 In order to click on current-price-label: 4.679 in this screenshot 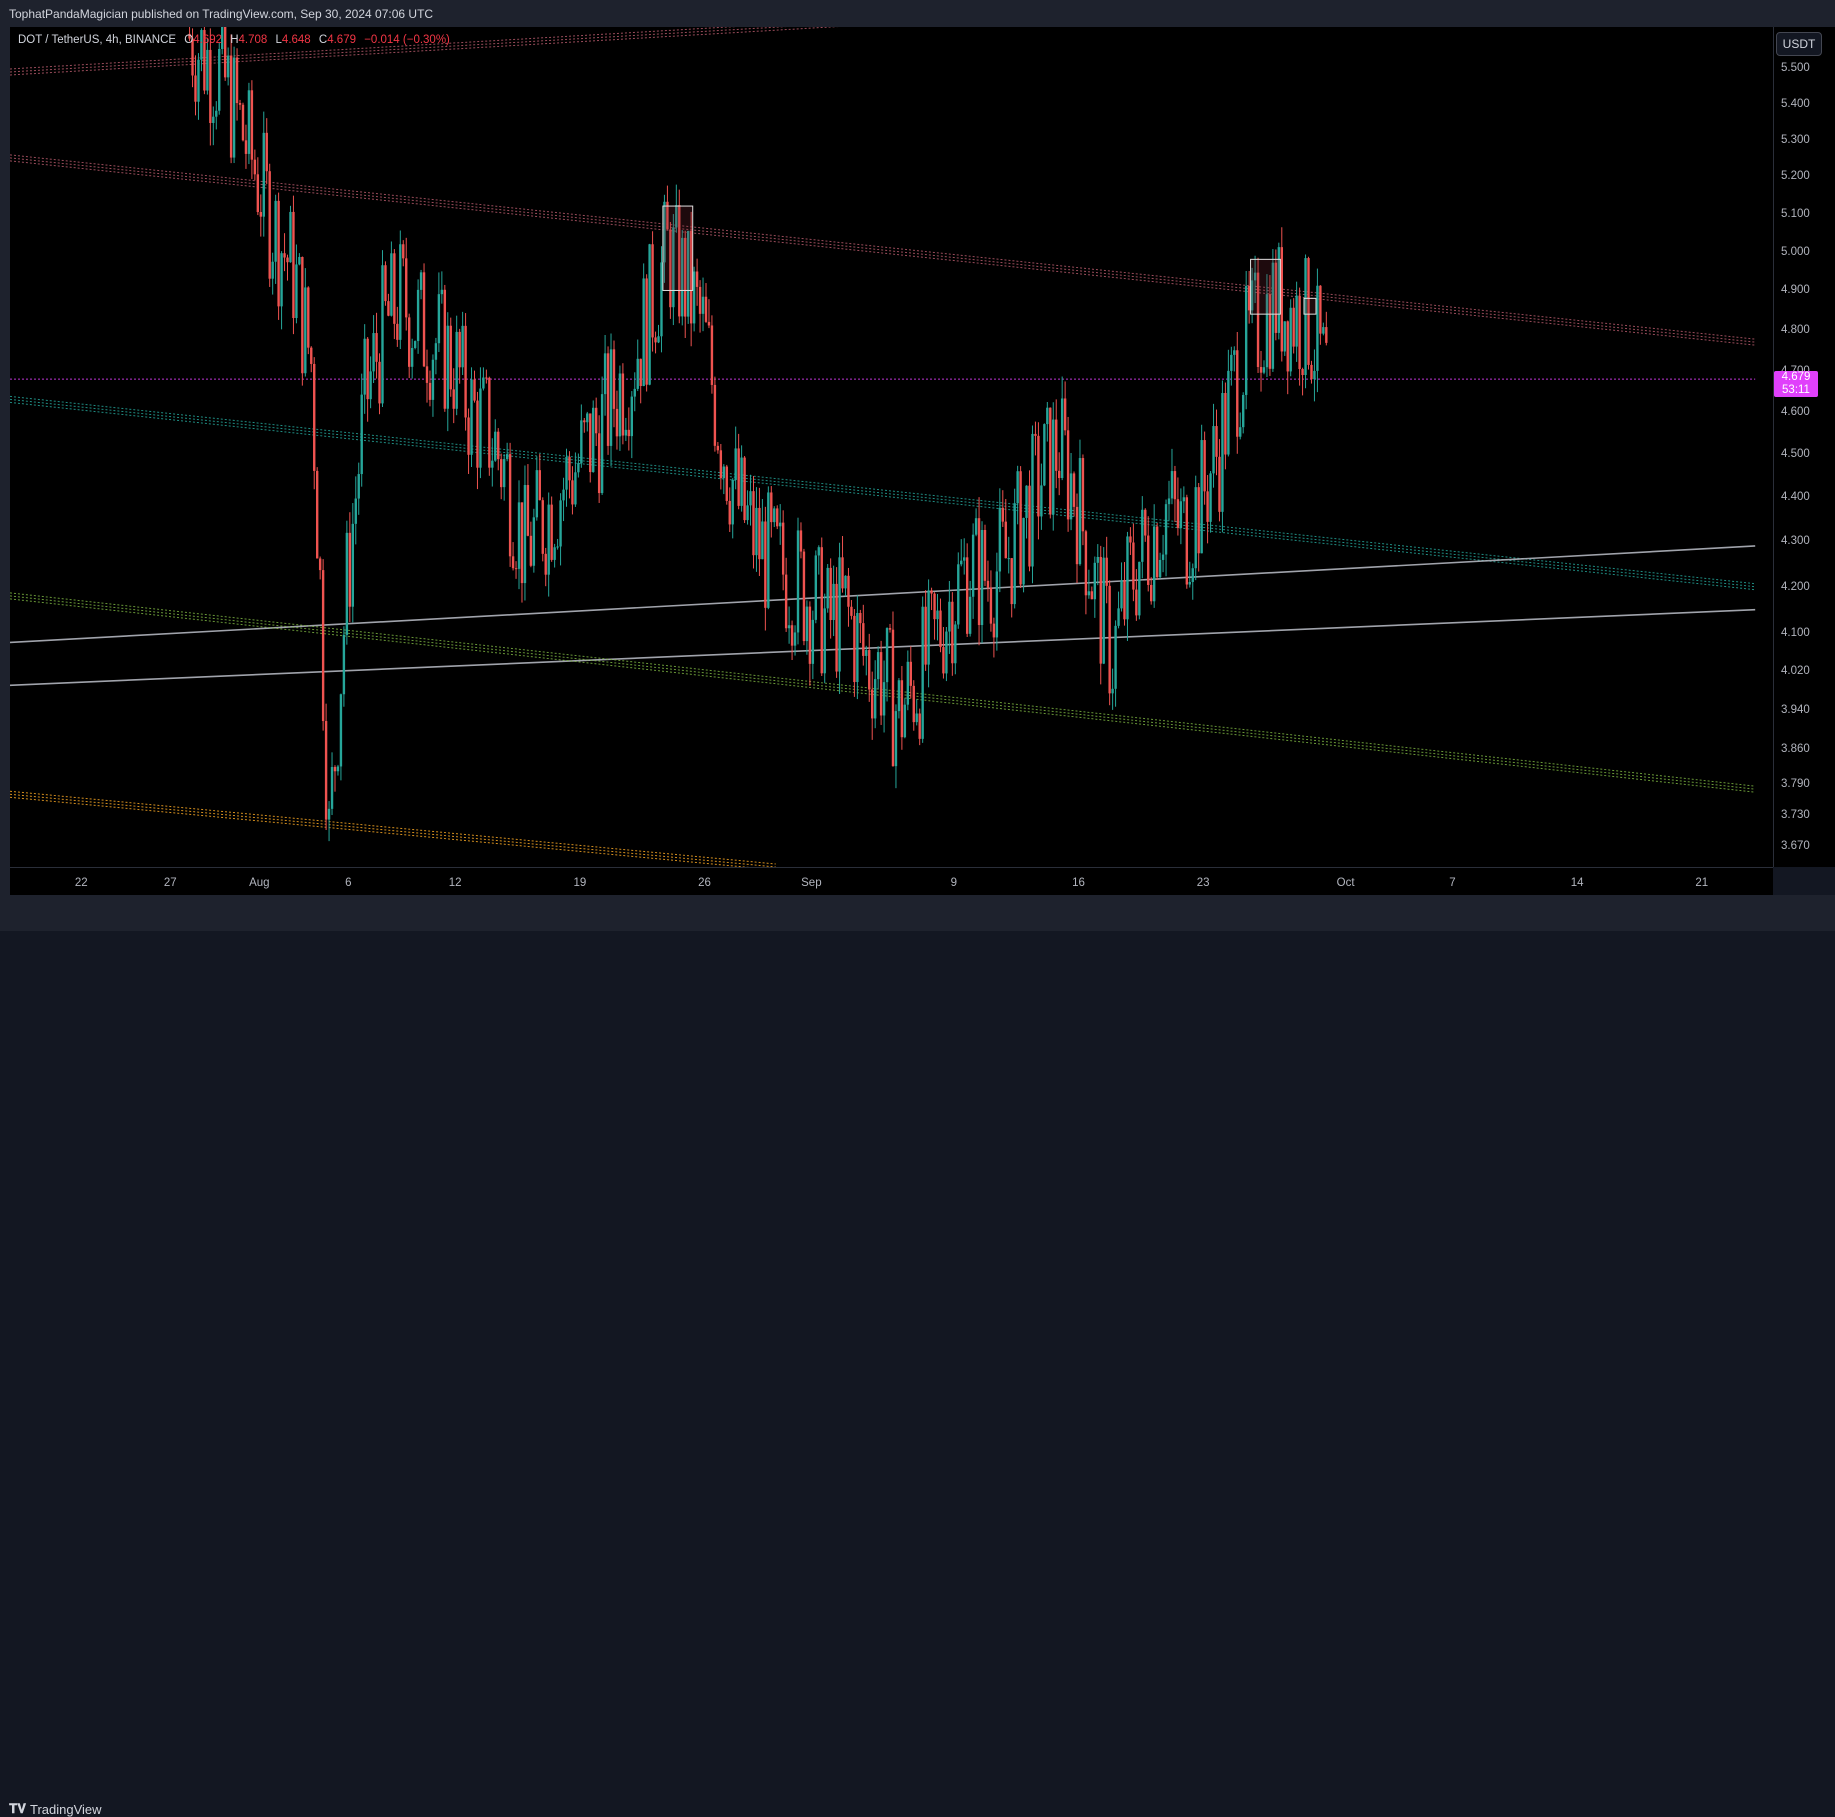, I will do `click(1796, 377)`.